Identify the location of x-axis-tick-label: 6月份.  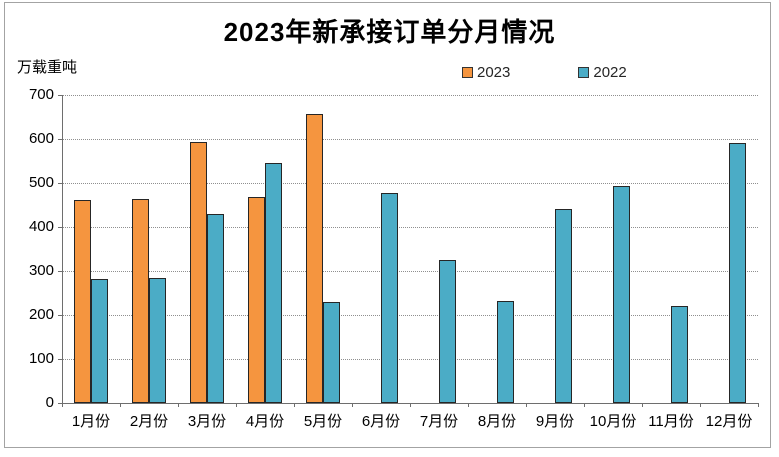
(381, 421).